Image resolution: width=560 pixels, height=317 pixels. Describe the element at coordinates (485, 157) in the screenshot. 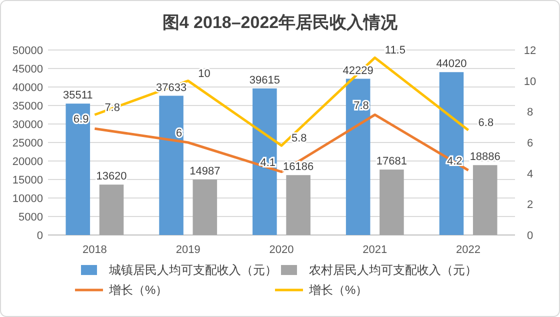

I see `data-label: 18886` at that location.